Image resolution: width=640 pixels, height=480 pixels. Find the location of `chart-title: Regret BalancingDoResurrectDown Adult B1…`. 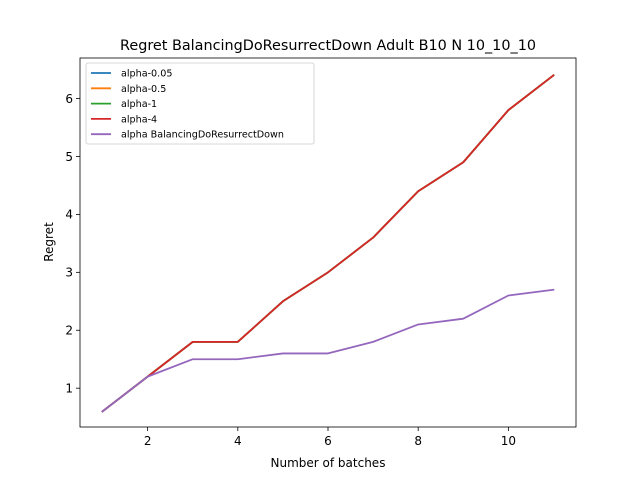

chart-title: Regret BalancingDoResurrectDown Adult B1… is located at coordinates (328, 46).